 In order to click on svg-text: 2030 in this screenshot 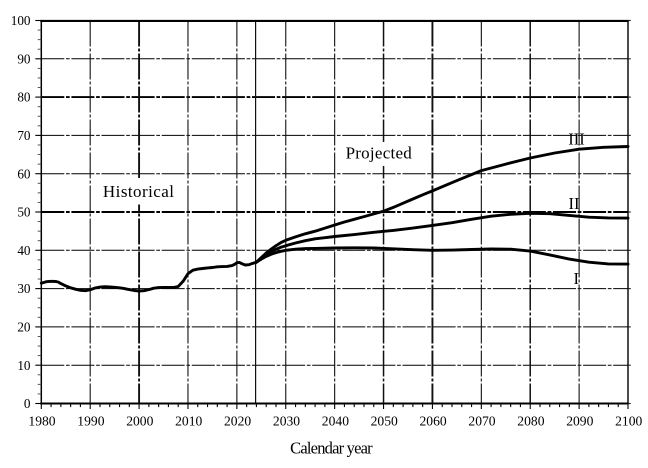, I will do `click(286, 420)`.